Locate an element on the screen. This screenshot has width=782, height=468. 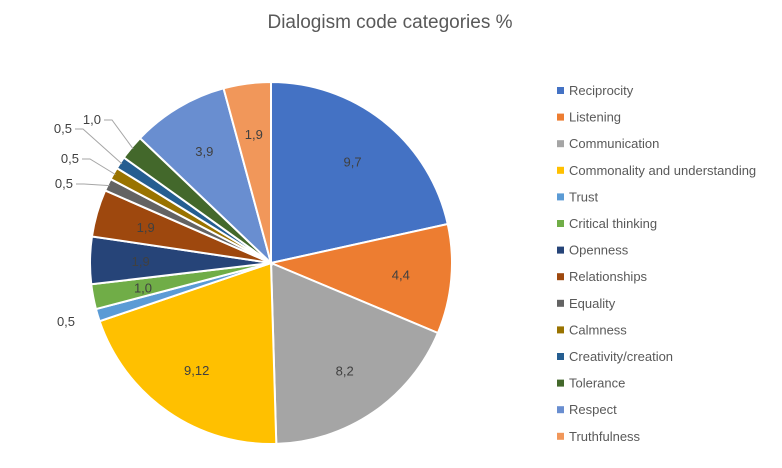
data-label-openness: 1,9 is located at coordinates (141, 261).